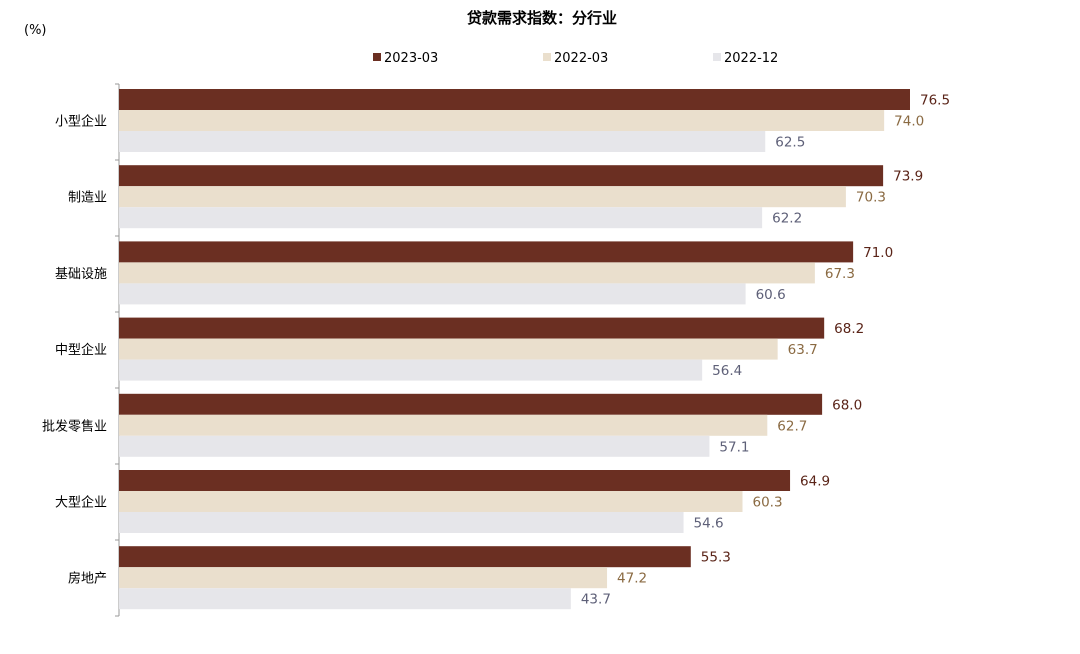  I want to click on legend-label-2022-12: 2022-12, so click(751, 58).